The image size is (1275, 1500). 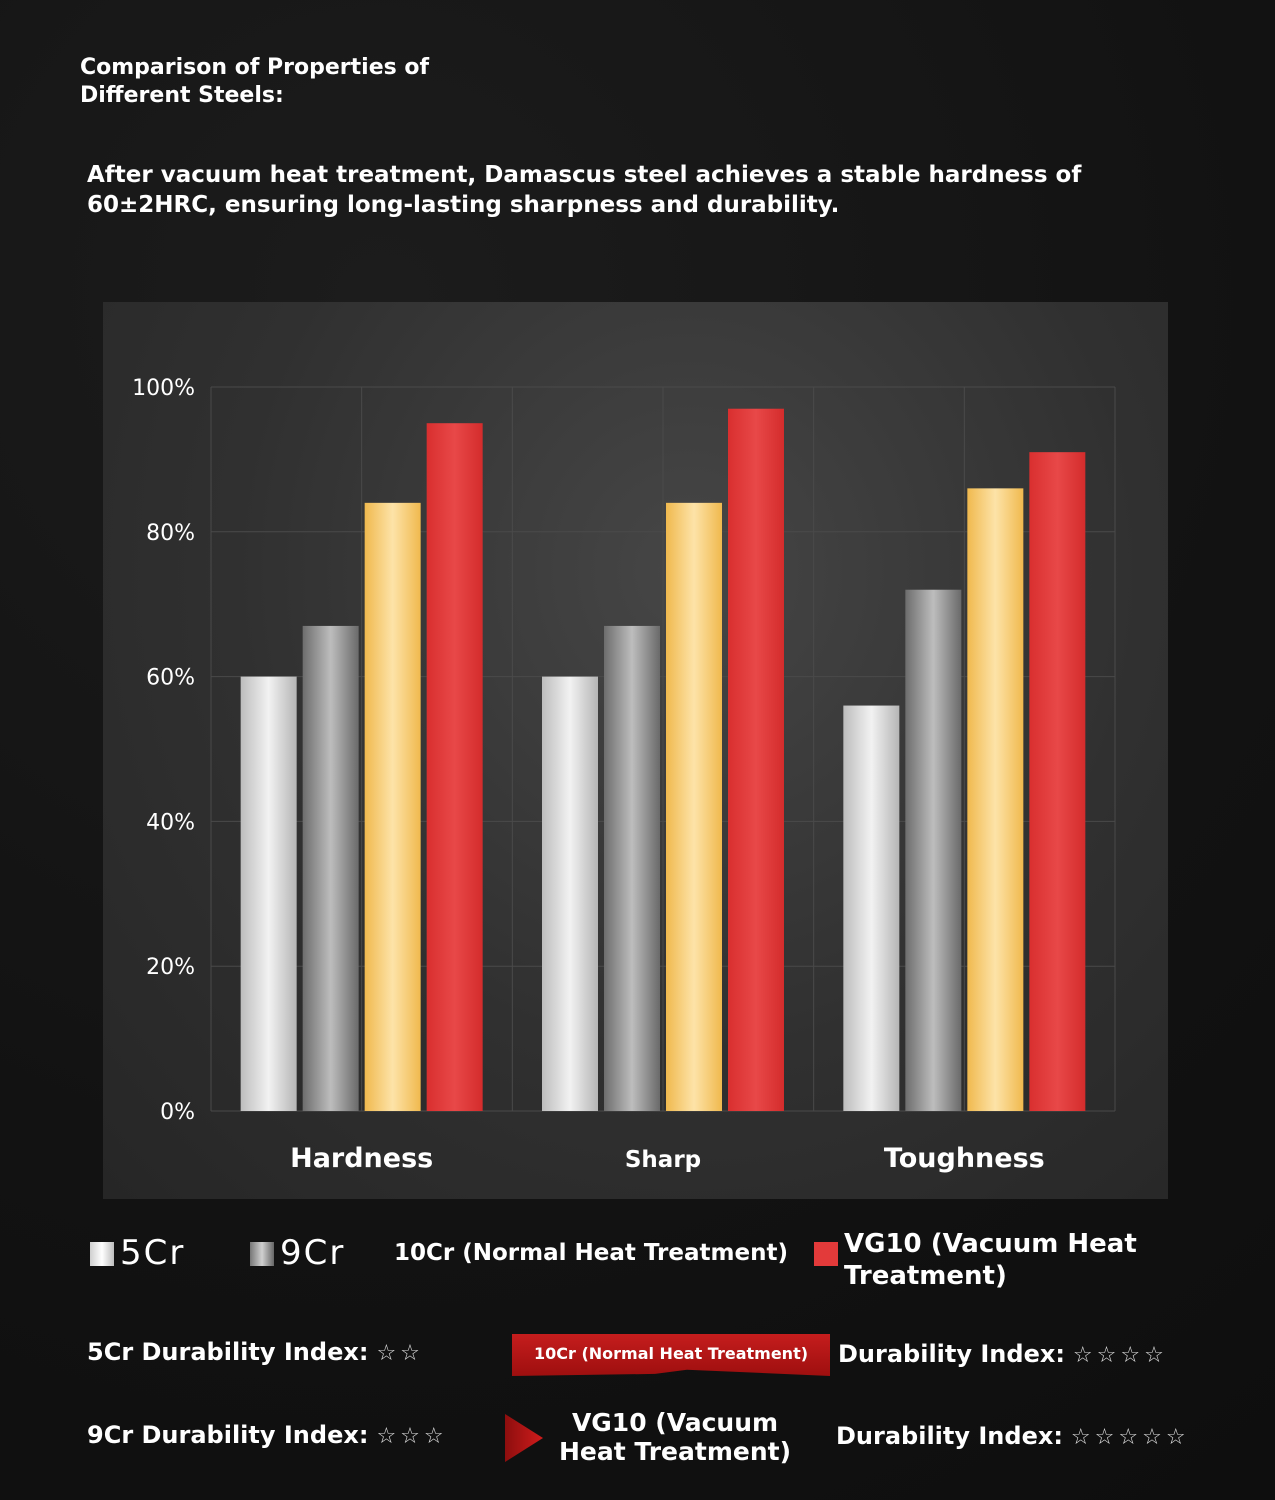 I want to click on legend-label-vg10: VG10 (Vacuum Heat Treatment), so click(x=990, y=1260).